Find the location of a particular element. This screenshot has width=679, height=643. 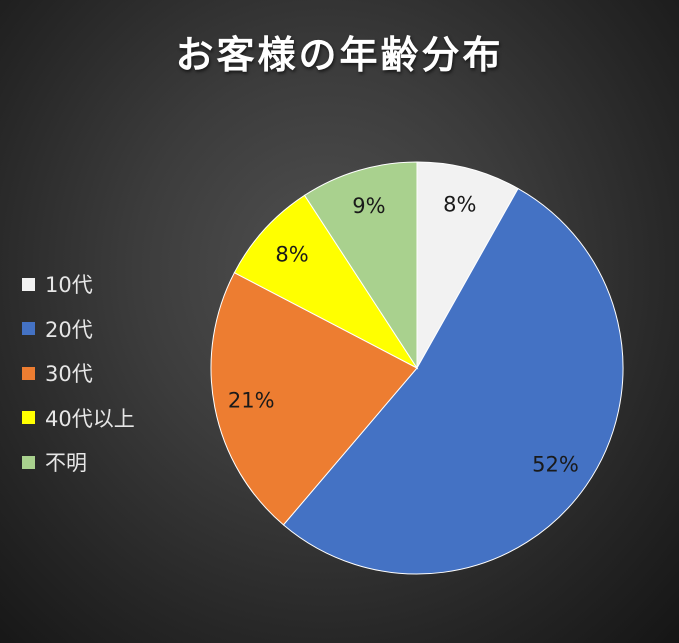

pie-slice-unknown is located at coordinates (360, 265).